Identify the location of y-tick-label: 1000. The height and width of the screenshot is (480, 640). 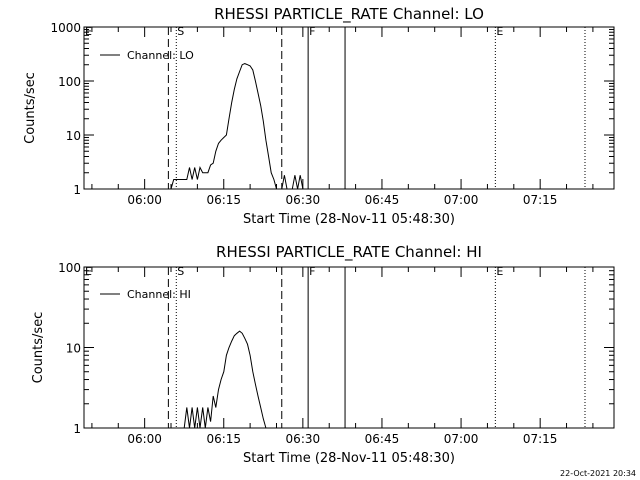
(65, 28).